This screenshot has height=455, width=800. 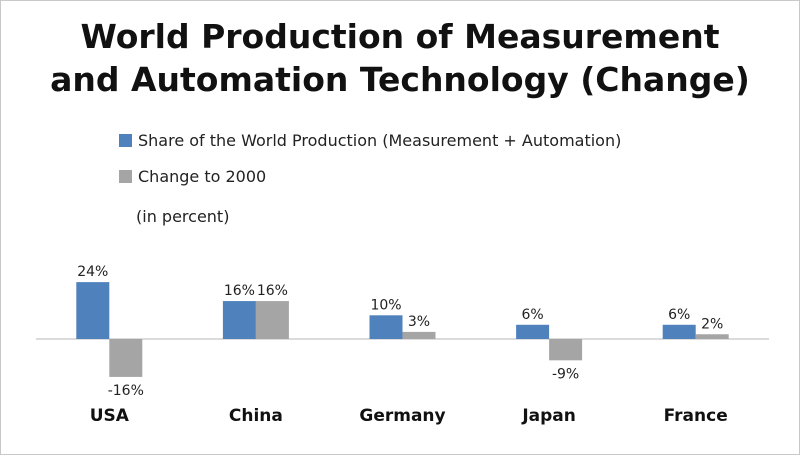 I want to click on data-label-usa-series-1: 24%, so click(x=92, y=272).